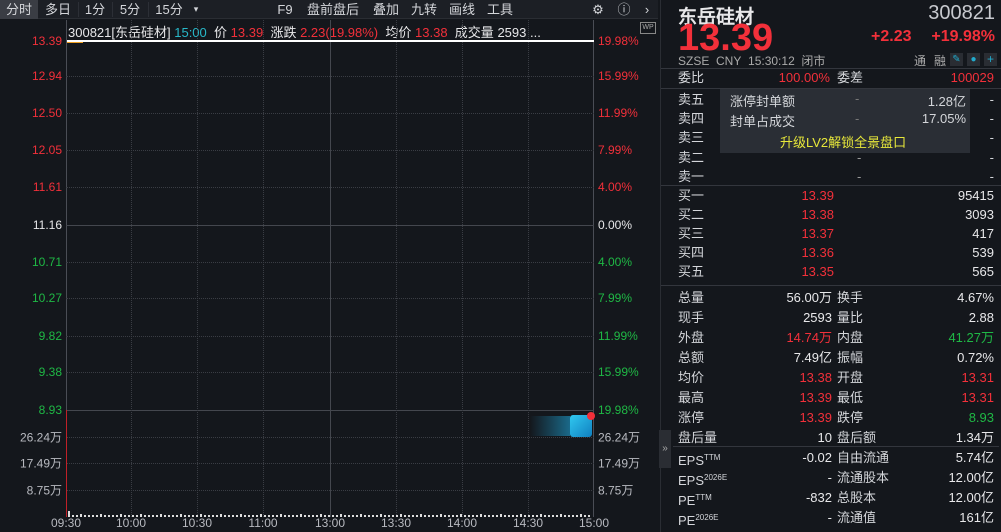 Image resolution: width=1001 pixels, height=532 pixels. I want to click on pct-tick-label: 0.00%, so click(615, 225).